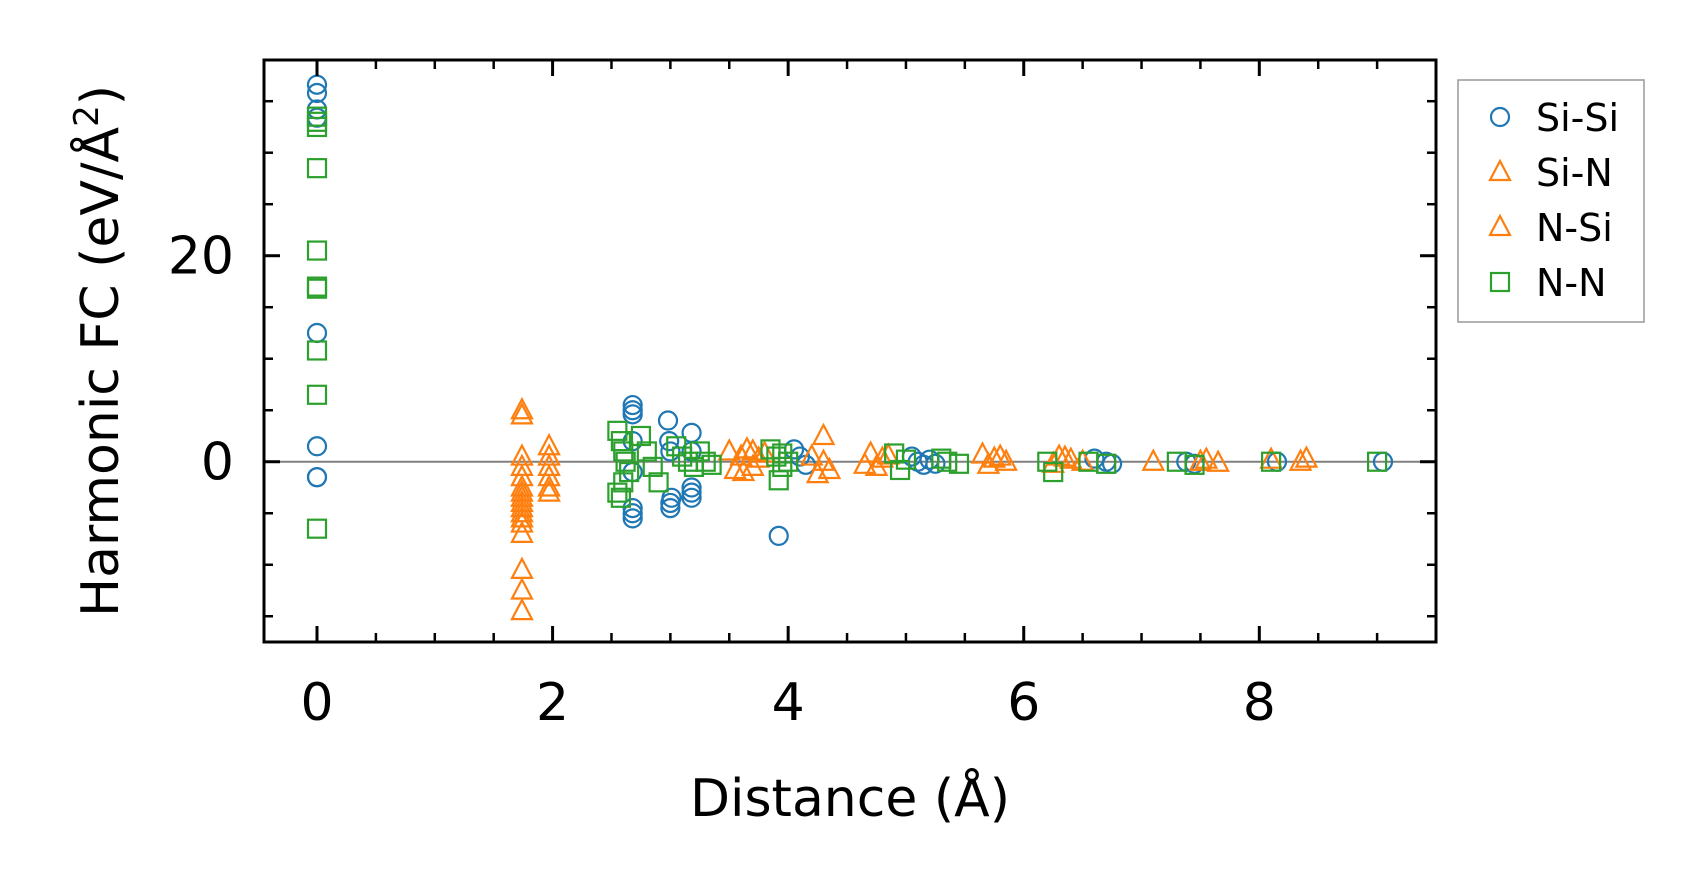 This screenshot has width=1688, height=887. I want to click on legend-item-si-si: Si-Si, so click(1554, 118).